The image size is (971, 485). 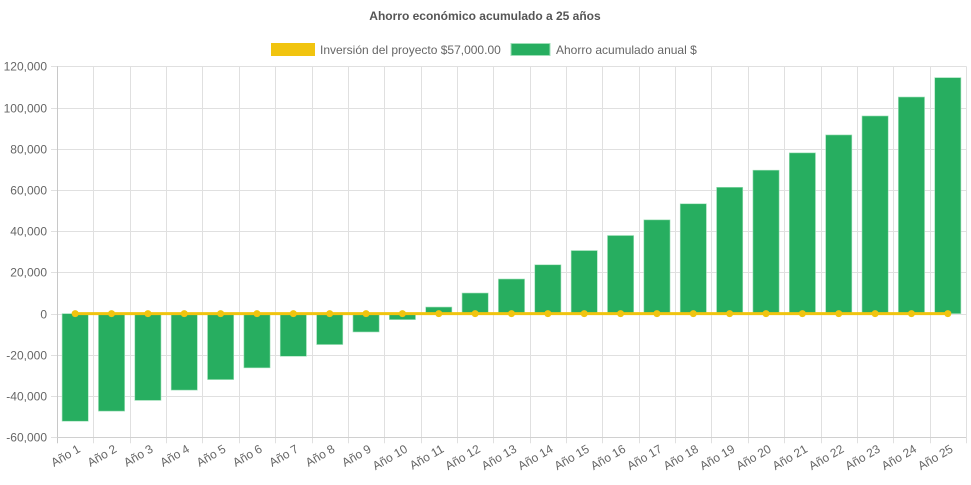 What do you see at coordinates (410, 50) in the screenshot?
I see `legend-label-investment: Inversión del proyecto $57,000.00` at bounding box center [410, 50].